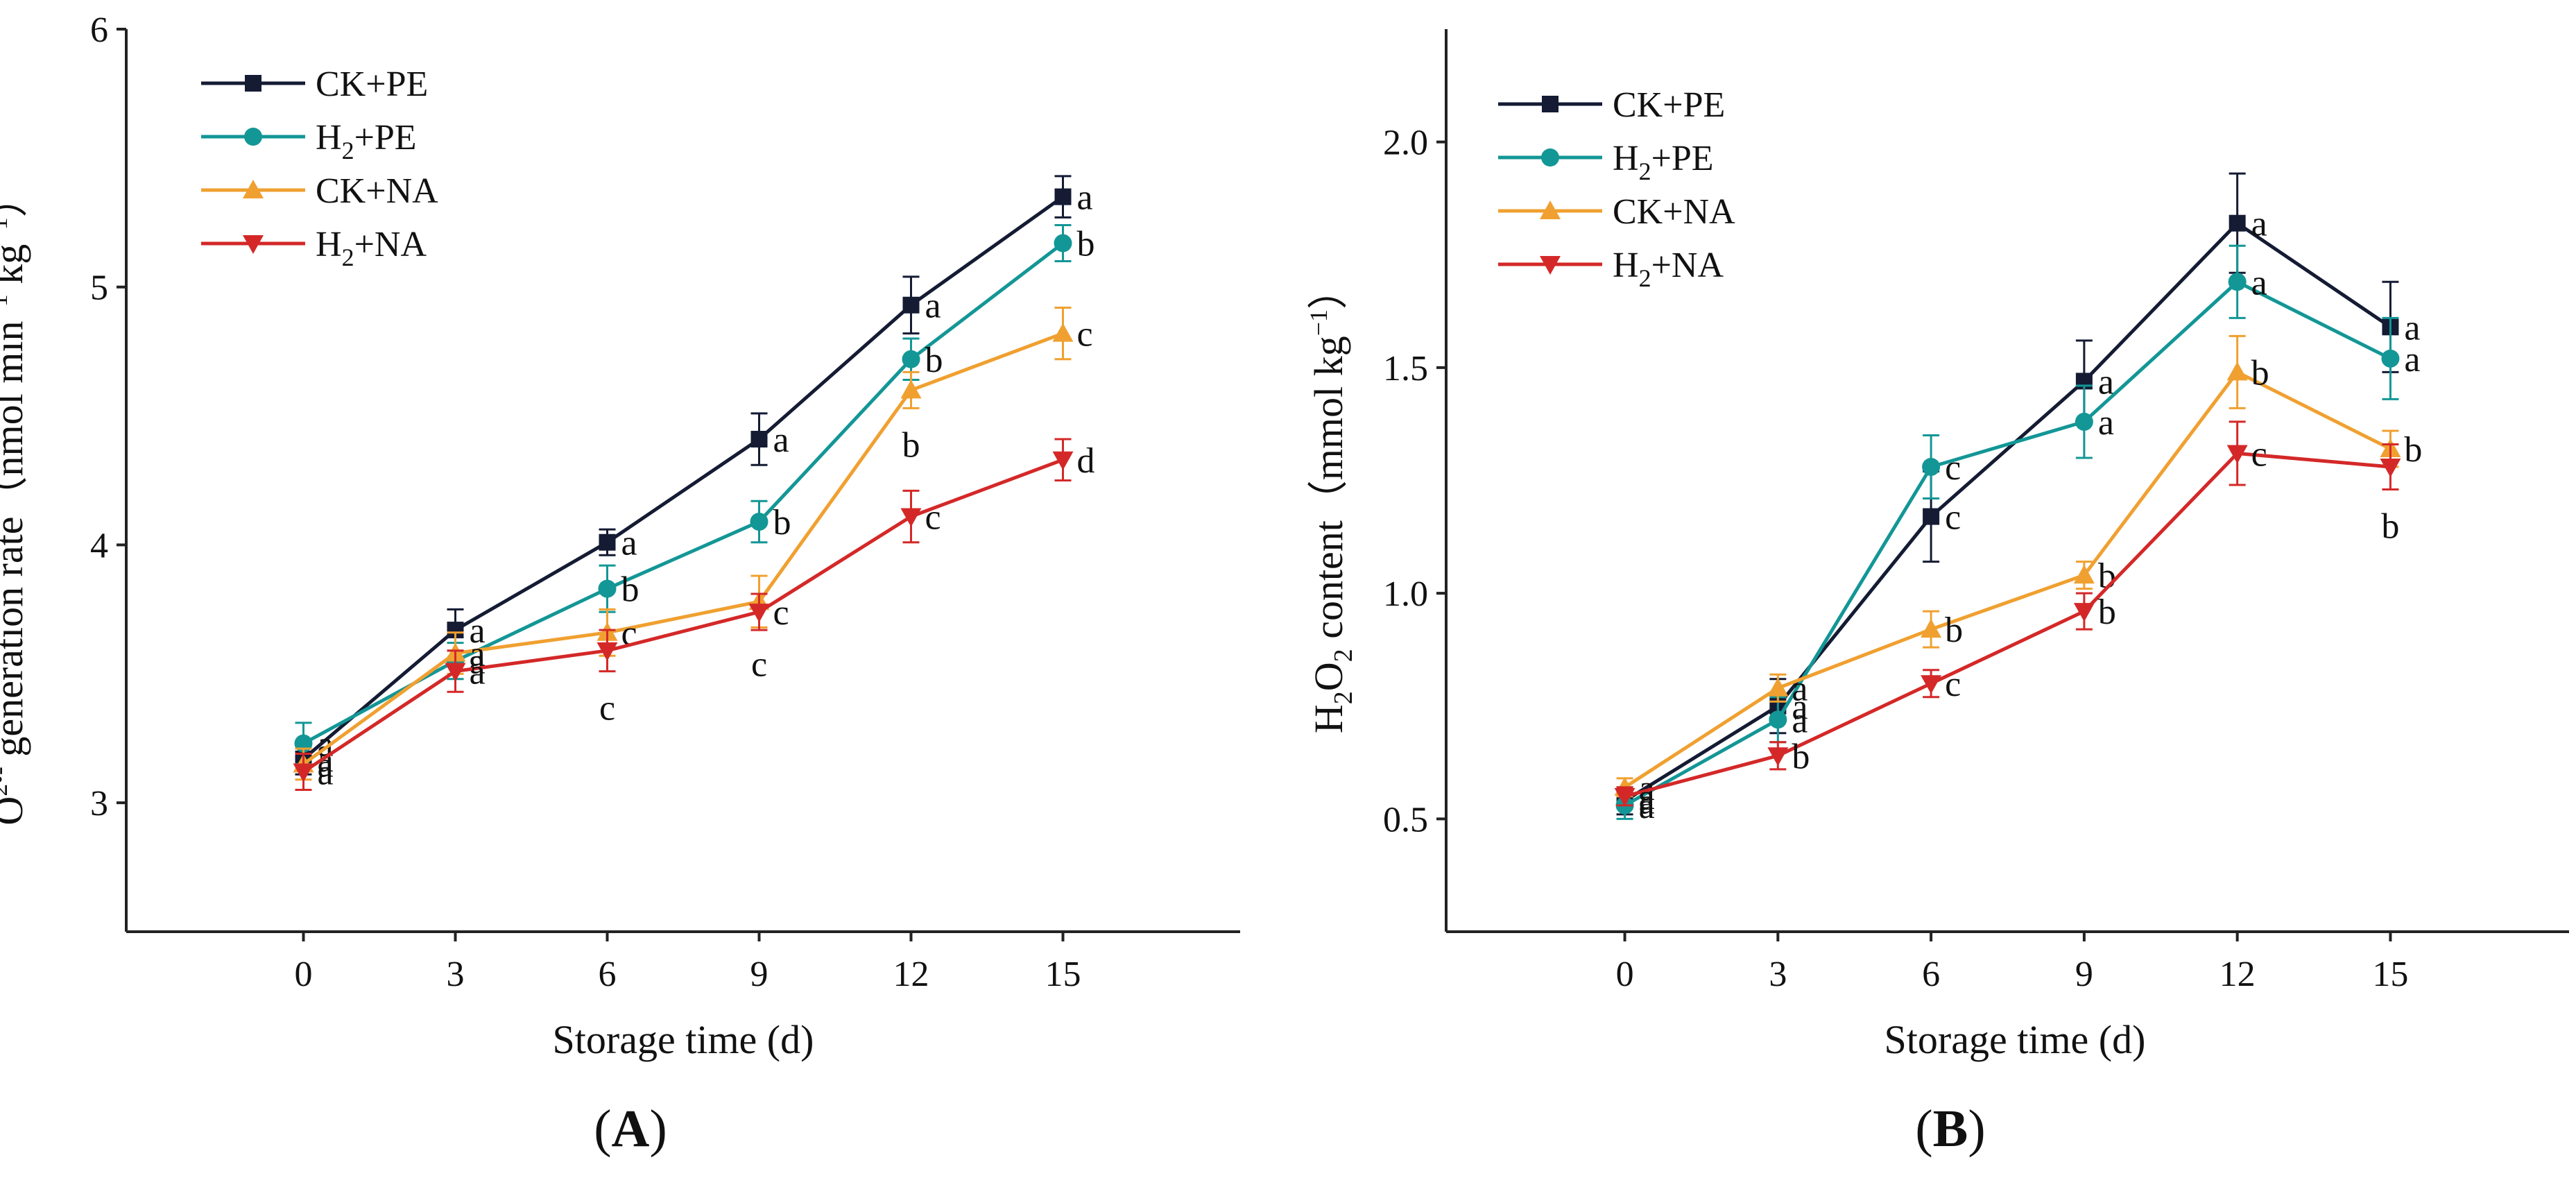 The height and width of the screenshot is (1178, 2576). I want to click on panel-label: (A), so click(630, 1129).